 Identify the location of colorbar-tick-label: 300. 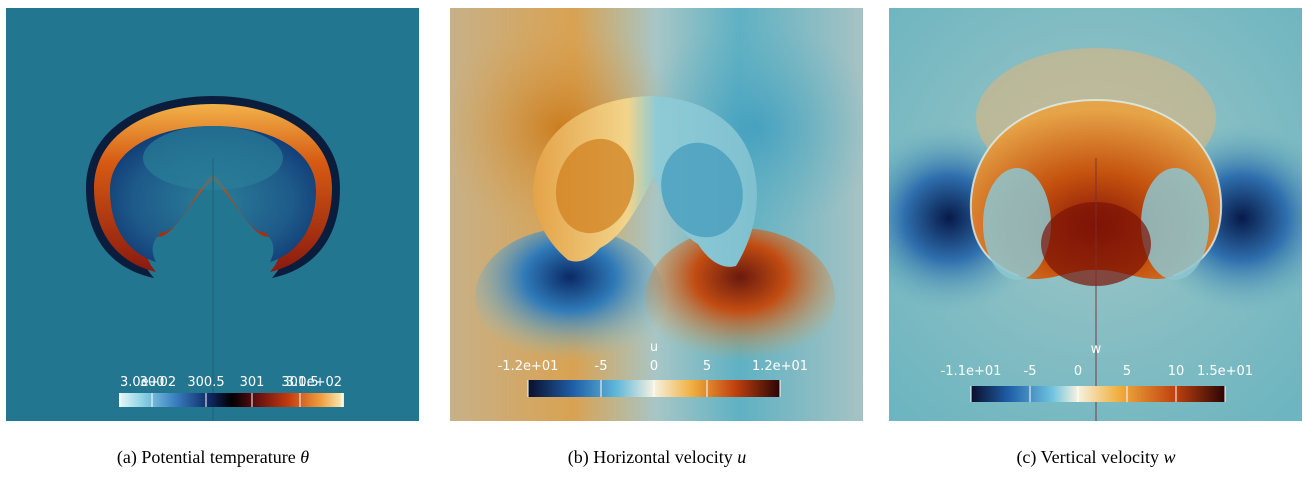
(152, 382).